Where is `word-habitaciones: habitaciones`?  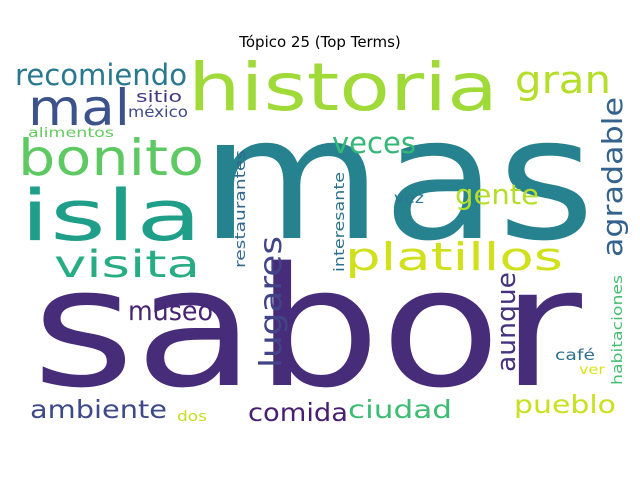 word-habitaciones: habitaciones is located at coordinates (618, 330).